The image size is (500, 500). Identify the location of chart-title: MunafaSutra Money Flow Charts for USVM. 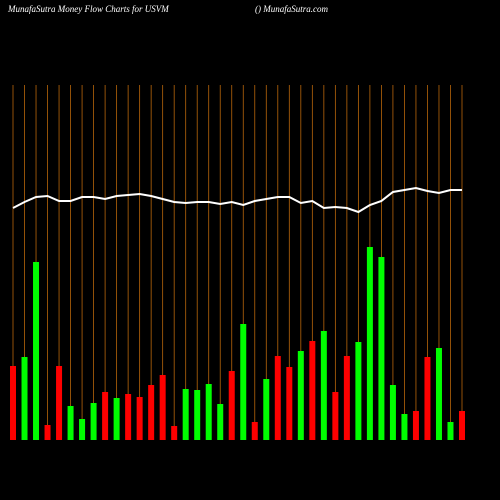
(88, 9).